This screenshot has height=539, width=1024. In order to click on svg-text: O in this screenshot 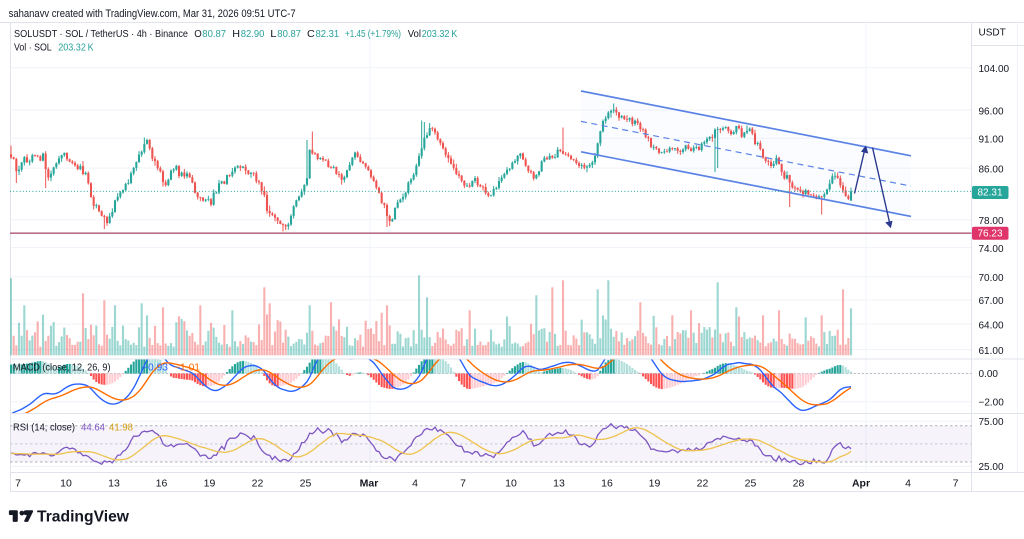, I will do `click(198, 34)`.